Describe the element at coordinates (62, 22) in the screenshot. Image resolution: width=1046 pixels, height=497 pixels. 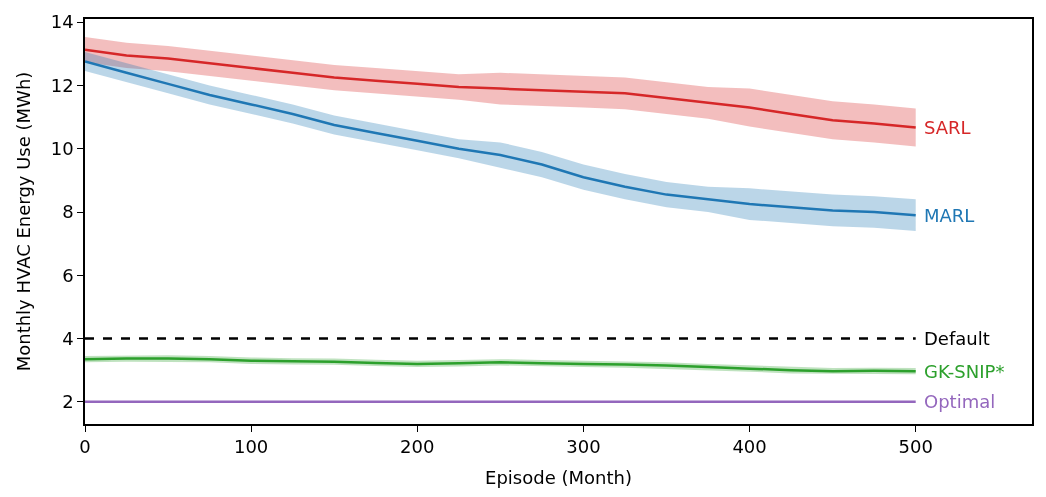
I see `y-tick-label: 14` at that location.